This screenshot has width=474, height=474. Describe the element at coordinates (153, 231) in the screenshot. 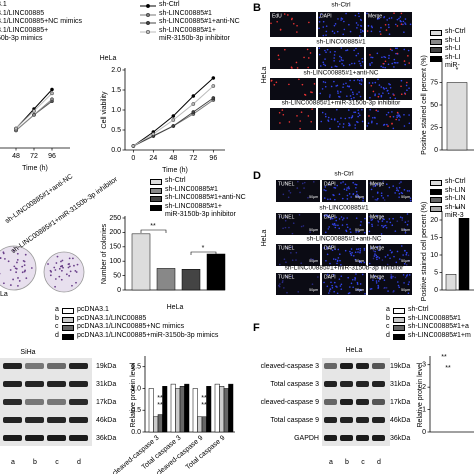

I see `significance-bracket` at that location.